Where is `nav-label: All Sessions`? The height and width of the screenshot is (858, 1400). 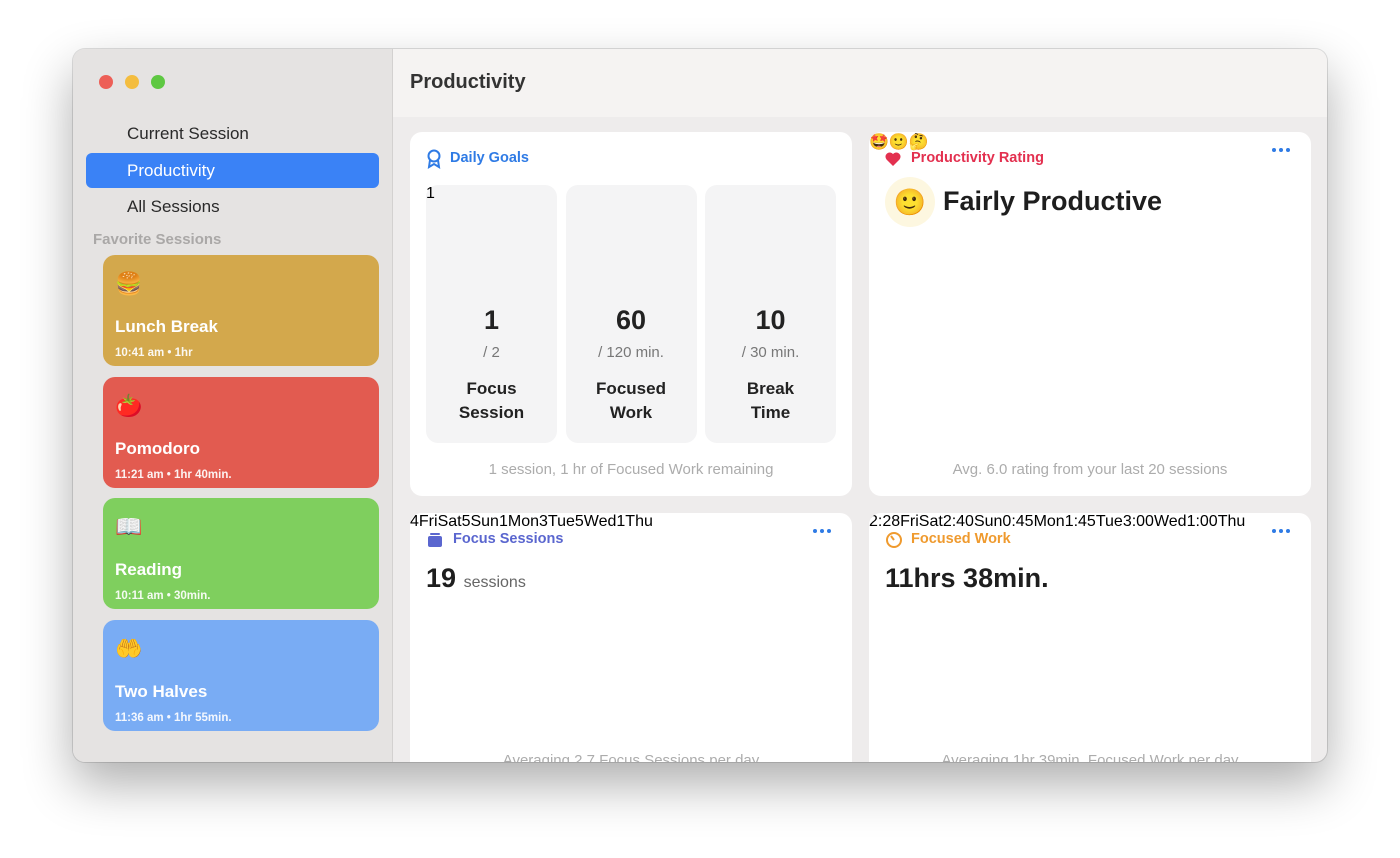 nav-label: All Sessions is located at coordinates (173, 206).